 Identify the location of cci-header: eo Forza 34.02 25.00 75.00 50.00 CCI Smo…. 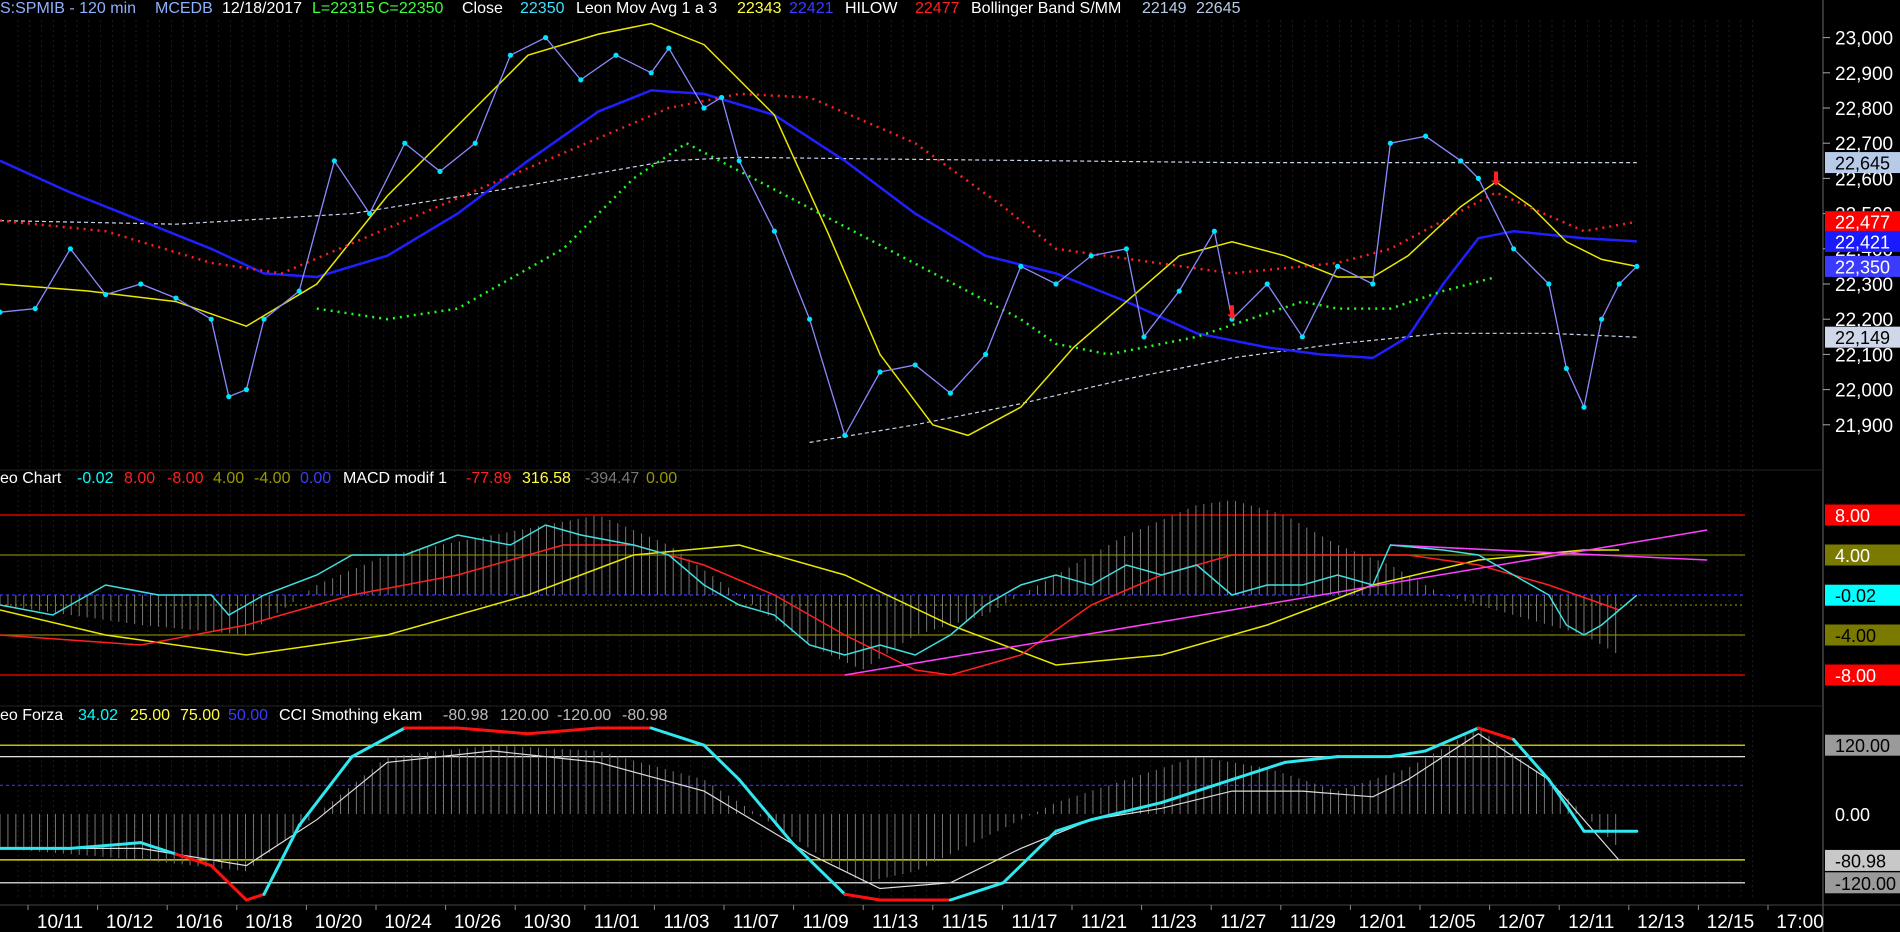
(333, 715).